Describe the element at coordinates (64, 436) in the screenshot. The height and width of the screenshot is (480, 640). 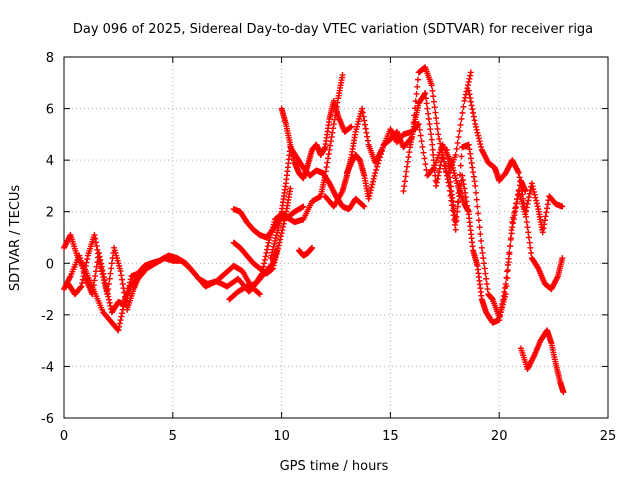
I see `x-tick-label: 0` at that location.